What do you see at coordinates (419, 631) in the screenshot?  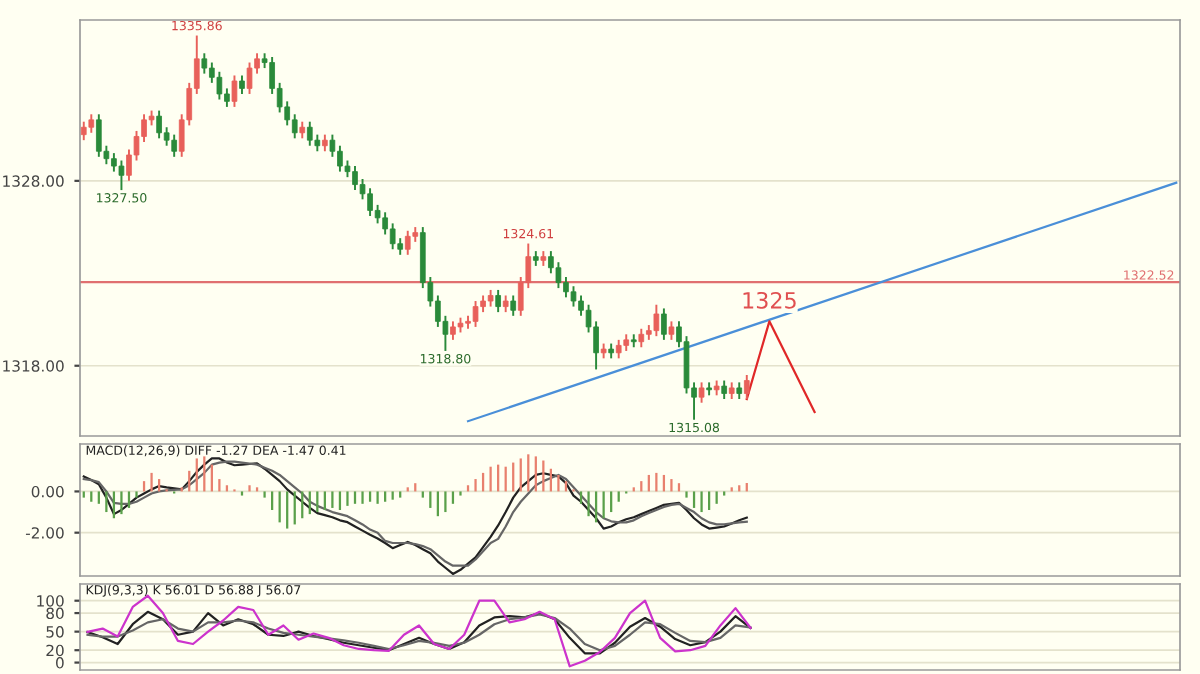 I see `line-series` at bounding box center [419, 631].